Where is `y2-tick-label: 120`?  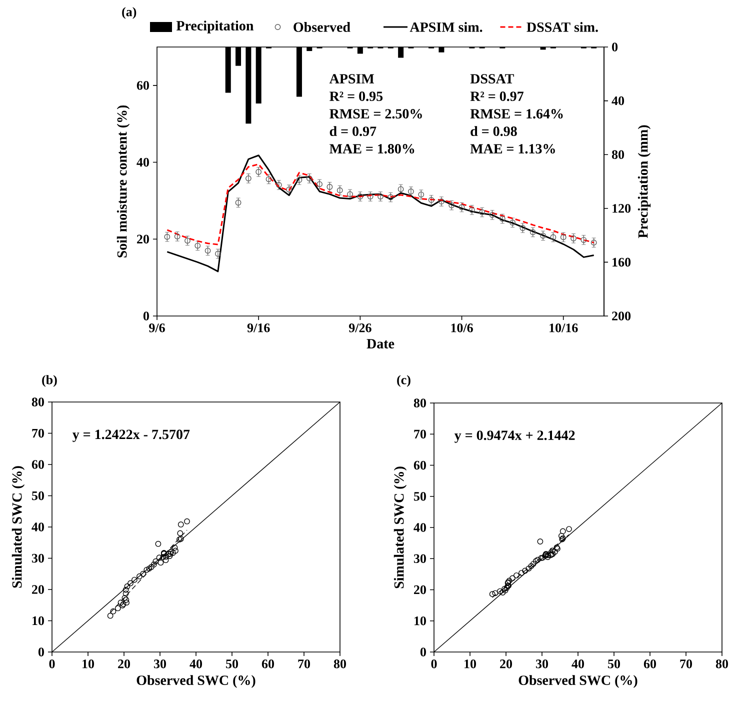 y2-tick-label: 120 is located at coordinates (621, 208).